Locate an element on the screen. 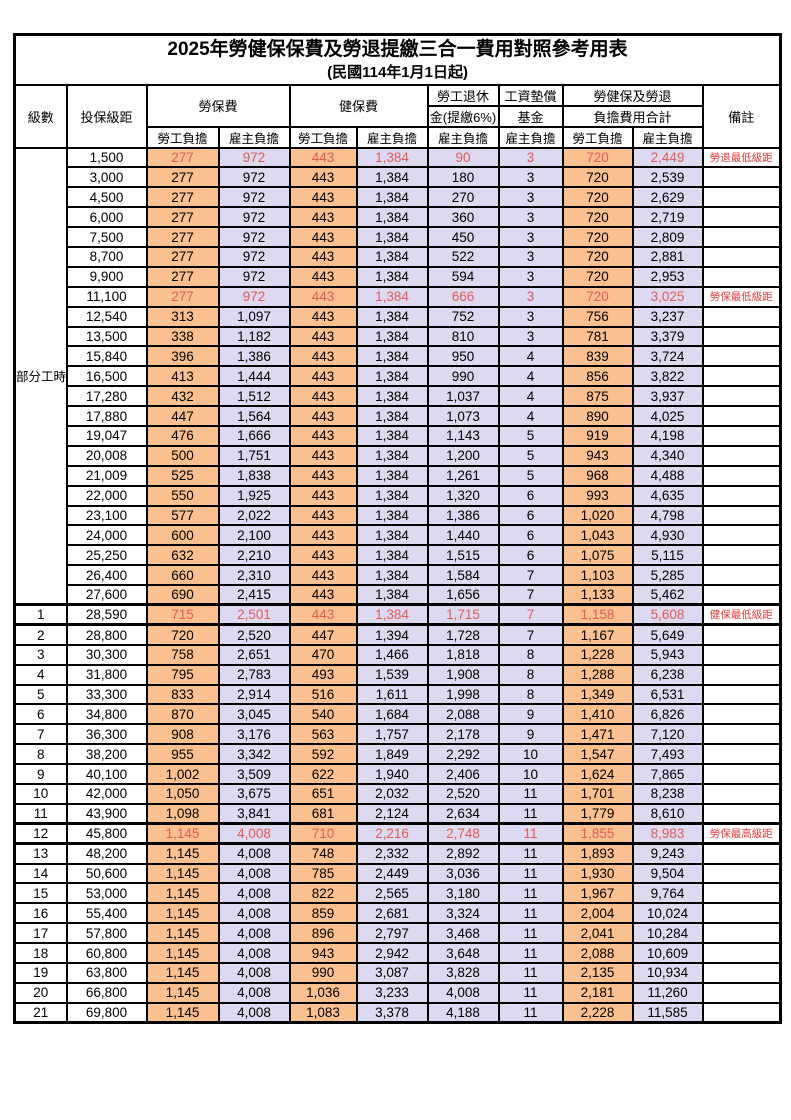 This screenshot has height=1120, width=791. labor-employee-cell: 277 is located at coordinates (182, 197).